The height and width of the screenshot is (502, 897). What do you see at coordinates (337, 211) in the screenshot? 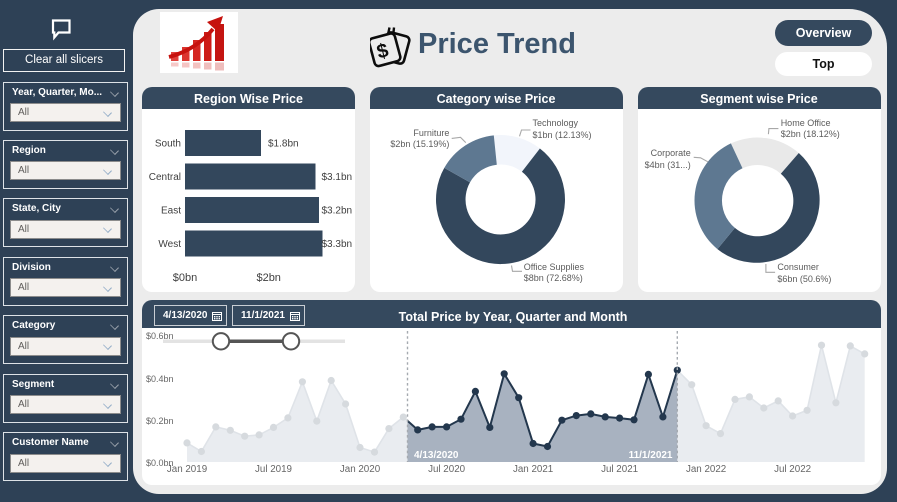
I see `svg-text: $3.2bn` at bounding box center [337, 211].